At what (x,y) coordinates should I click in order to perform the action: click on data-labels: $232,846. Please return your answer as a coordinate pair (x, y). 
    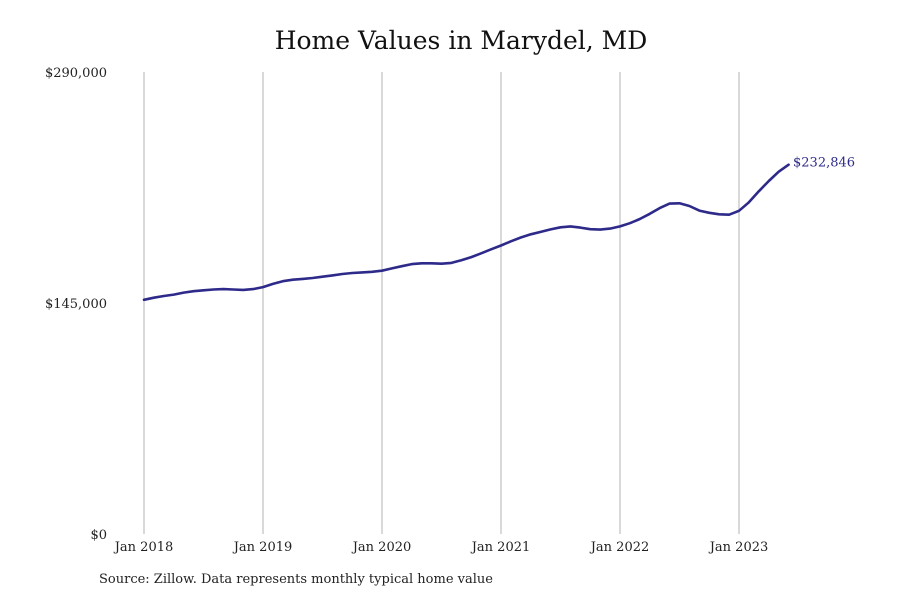
    Looking at the image, I should click on (824, 163).